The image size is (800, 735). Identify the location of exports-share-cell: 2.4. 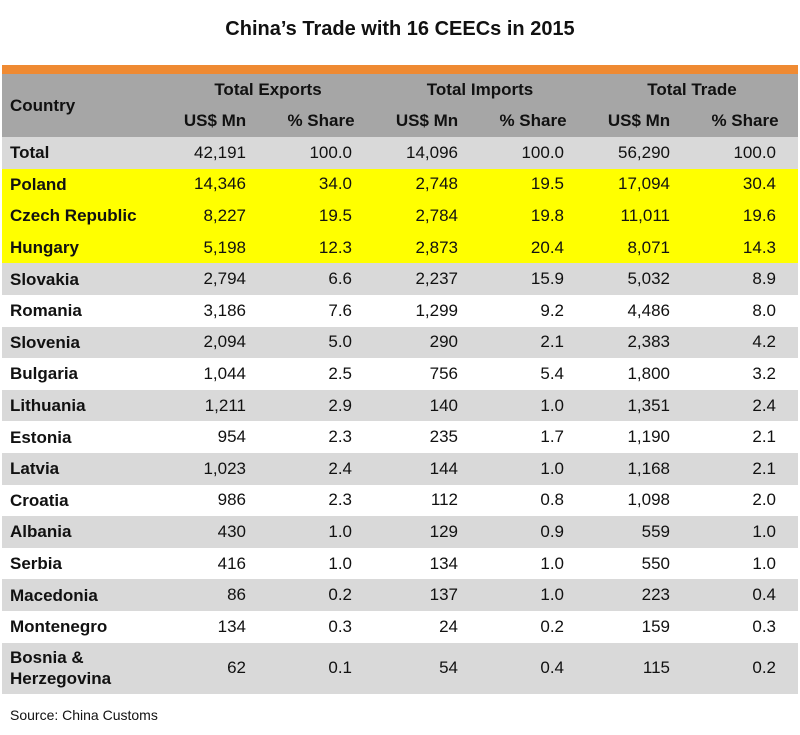
(321, 468).